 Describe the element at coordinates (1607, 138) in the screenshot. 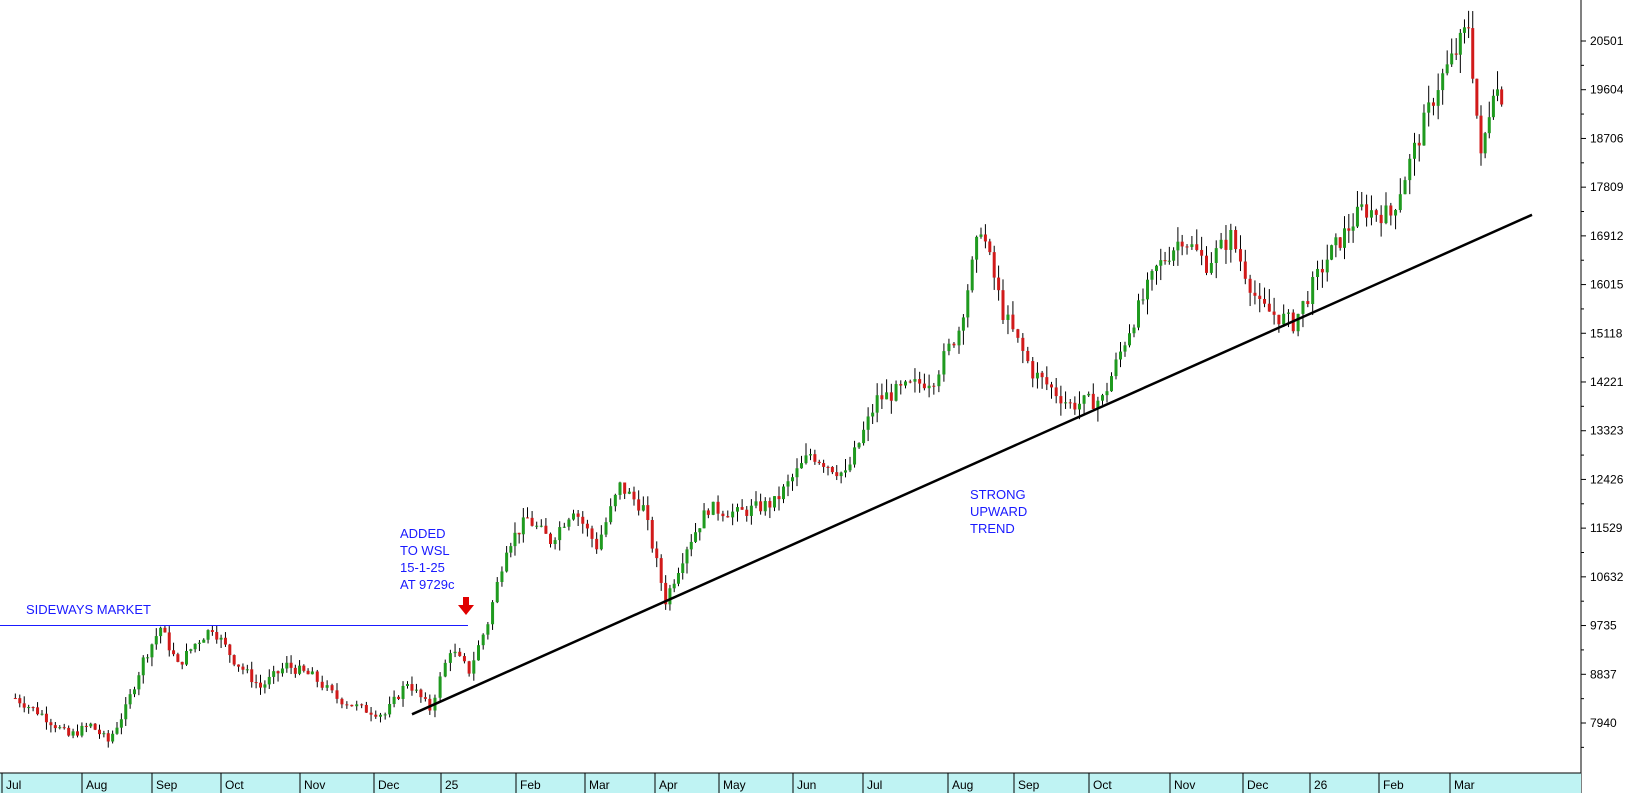

I see `y-tick-label: 18706` at that location.